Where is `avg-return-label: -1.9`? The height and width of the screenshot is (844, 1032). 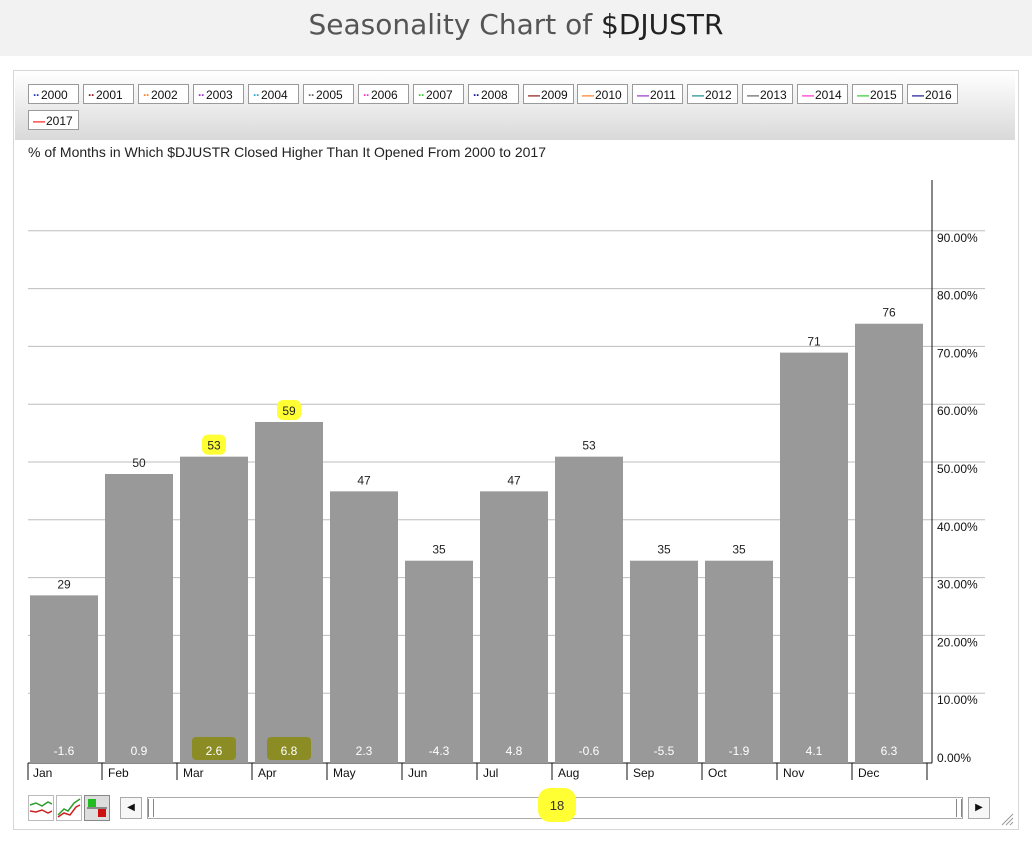 avg-return-label: -1.9 is located at coordinates (739, 751).